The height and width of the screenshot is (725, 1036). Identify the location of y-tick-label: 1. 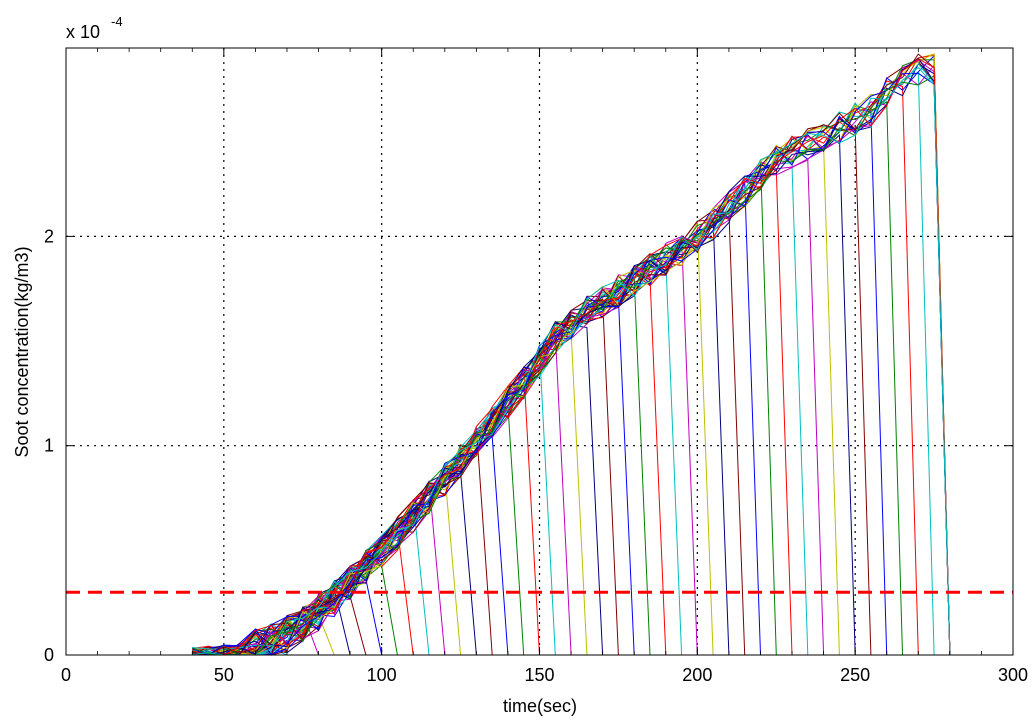
(49, 446).